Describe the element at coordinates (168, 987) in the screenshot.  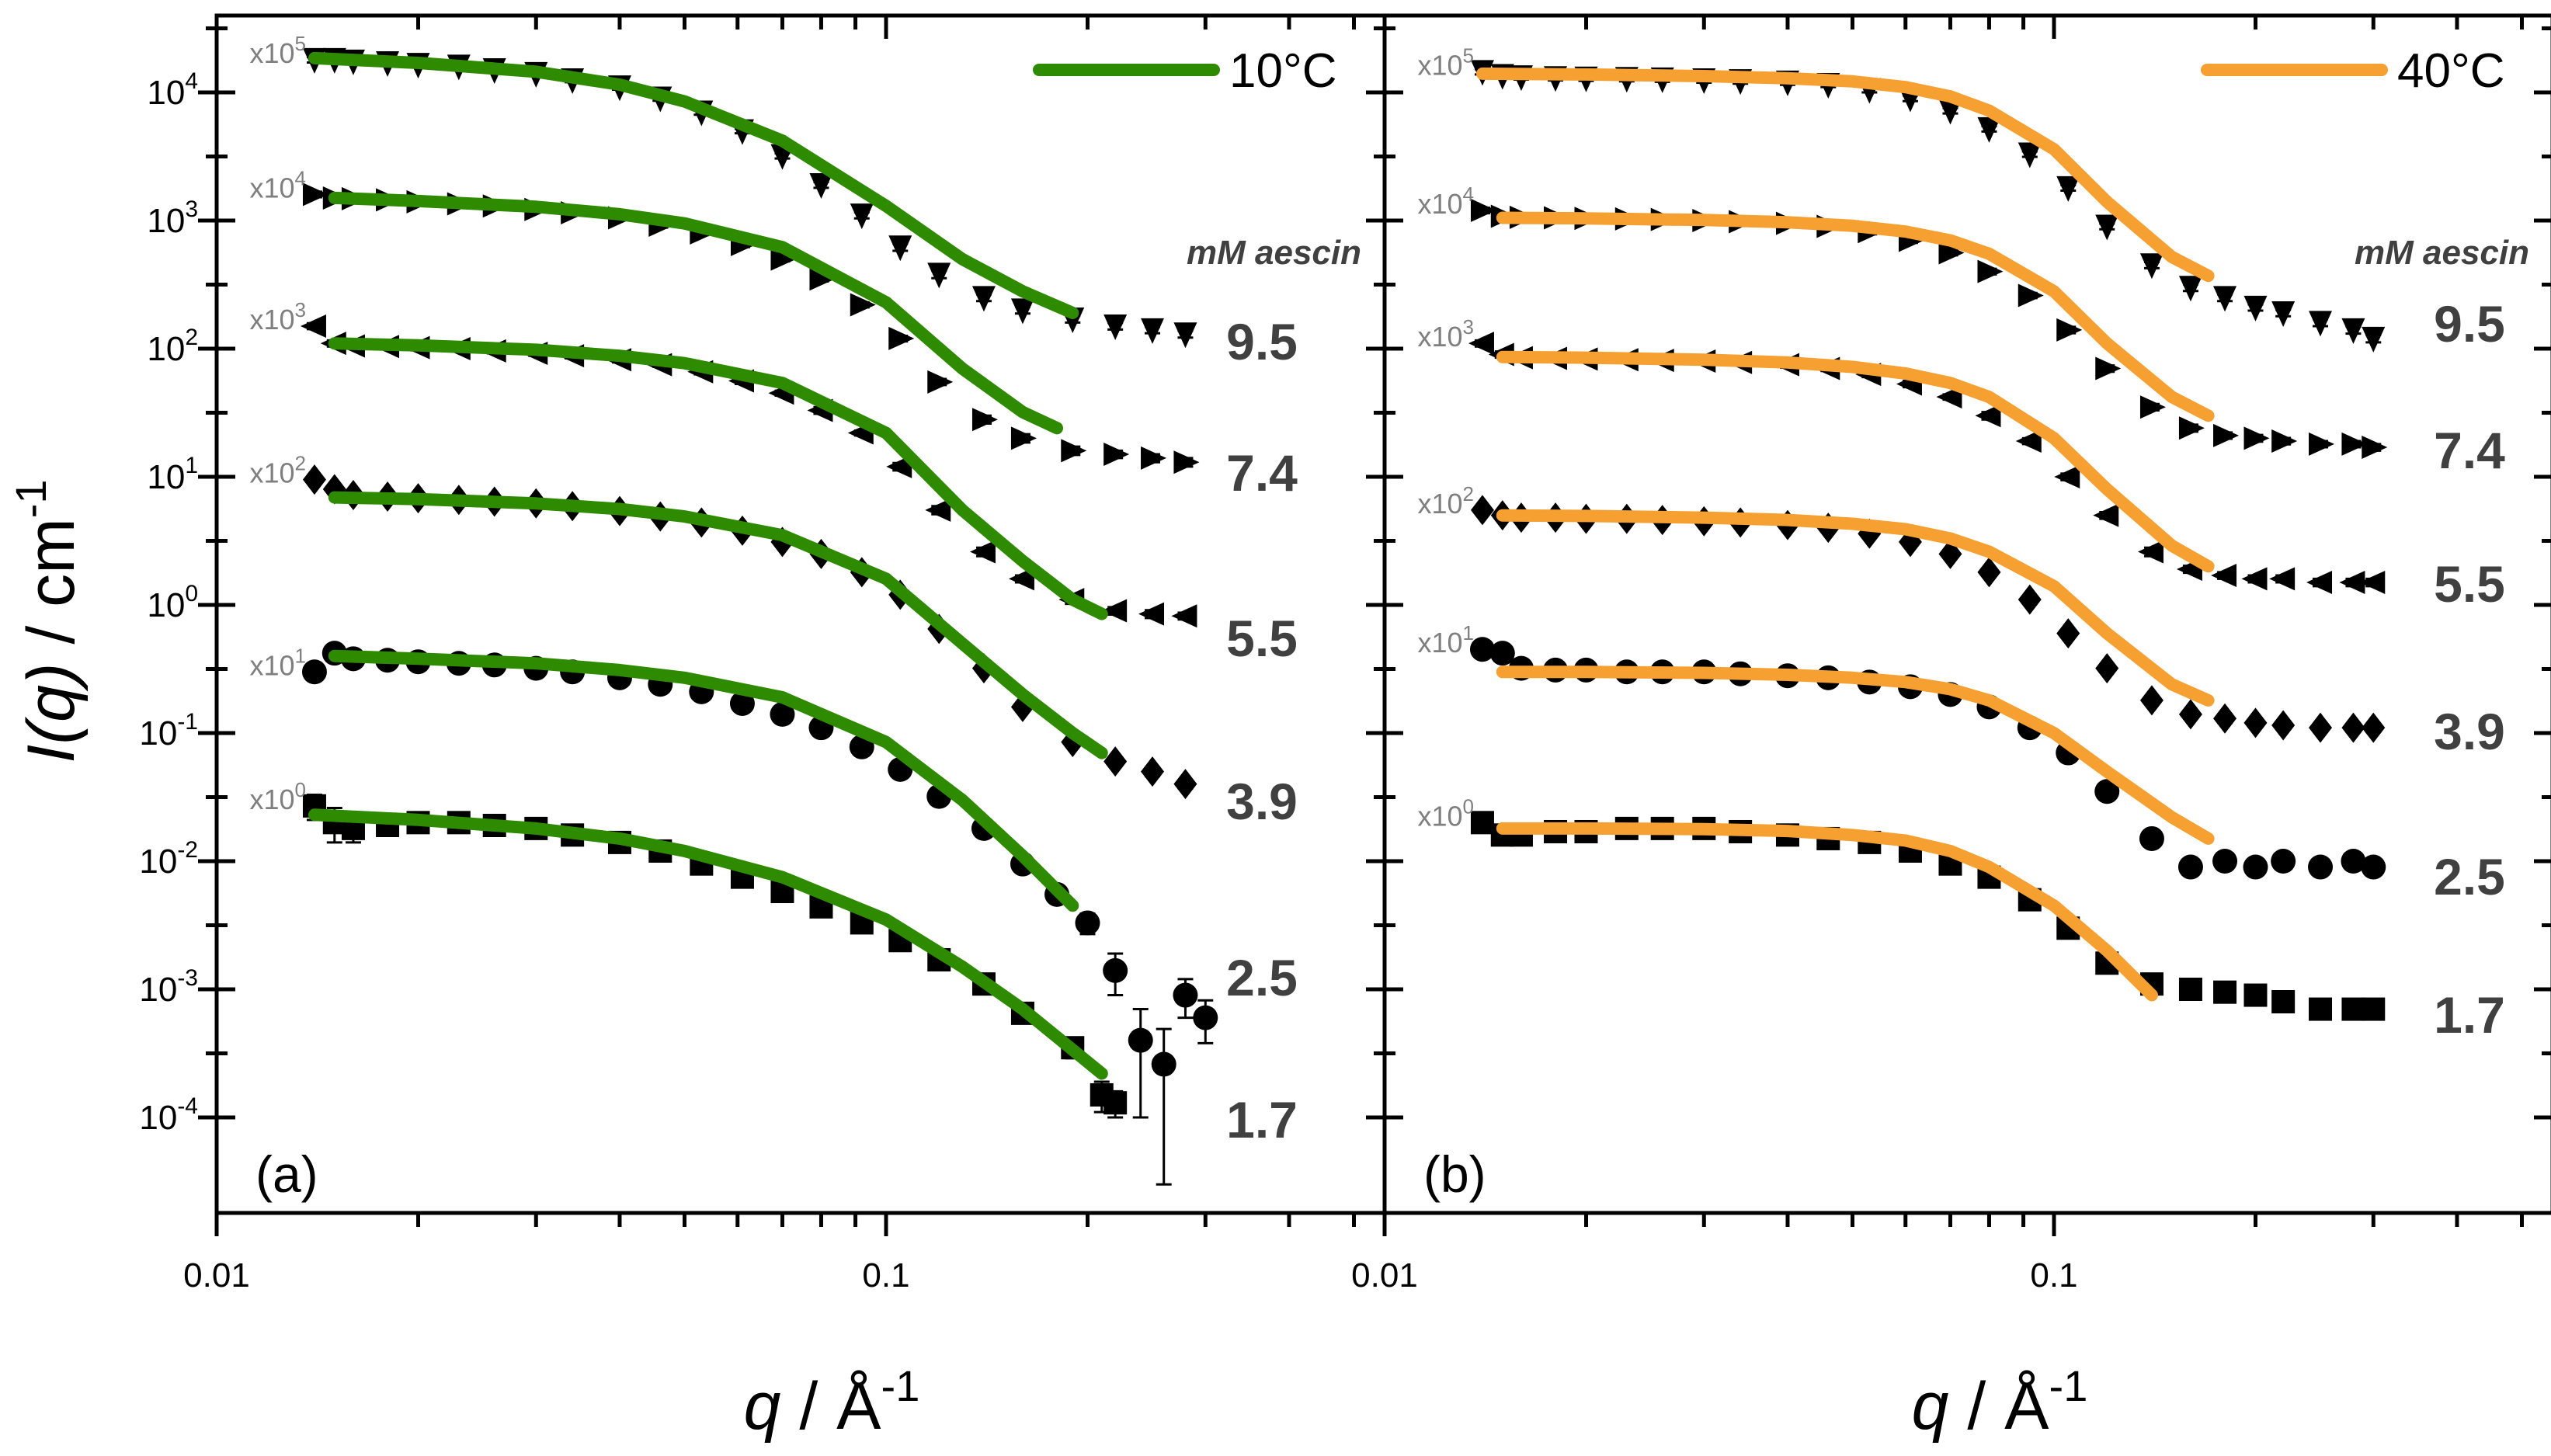
I see `y-tick-label: 10⁻³` at that location.